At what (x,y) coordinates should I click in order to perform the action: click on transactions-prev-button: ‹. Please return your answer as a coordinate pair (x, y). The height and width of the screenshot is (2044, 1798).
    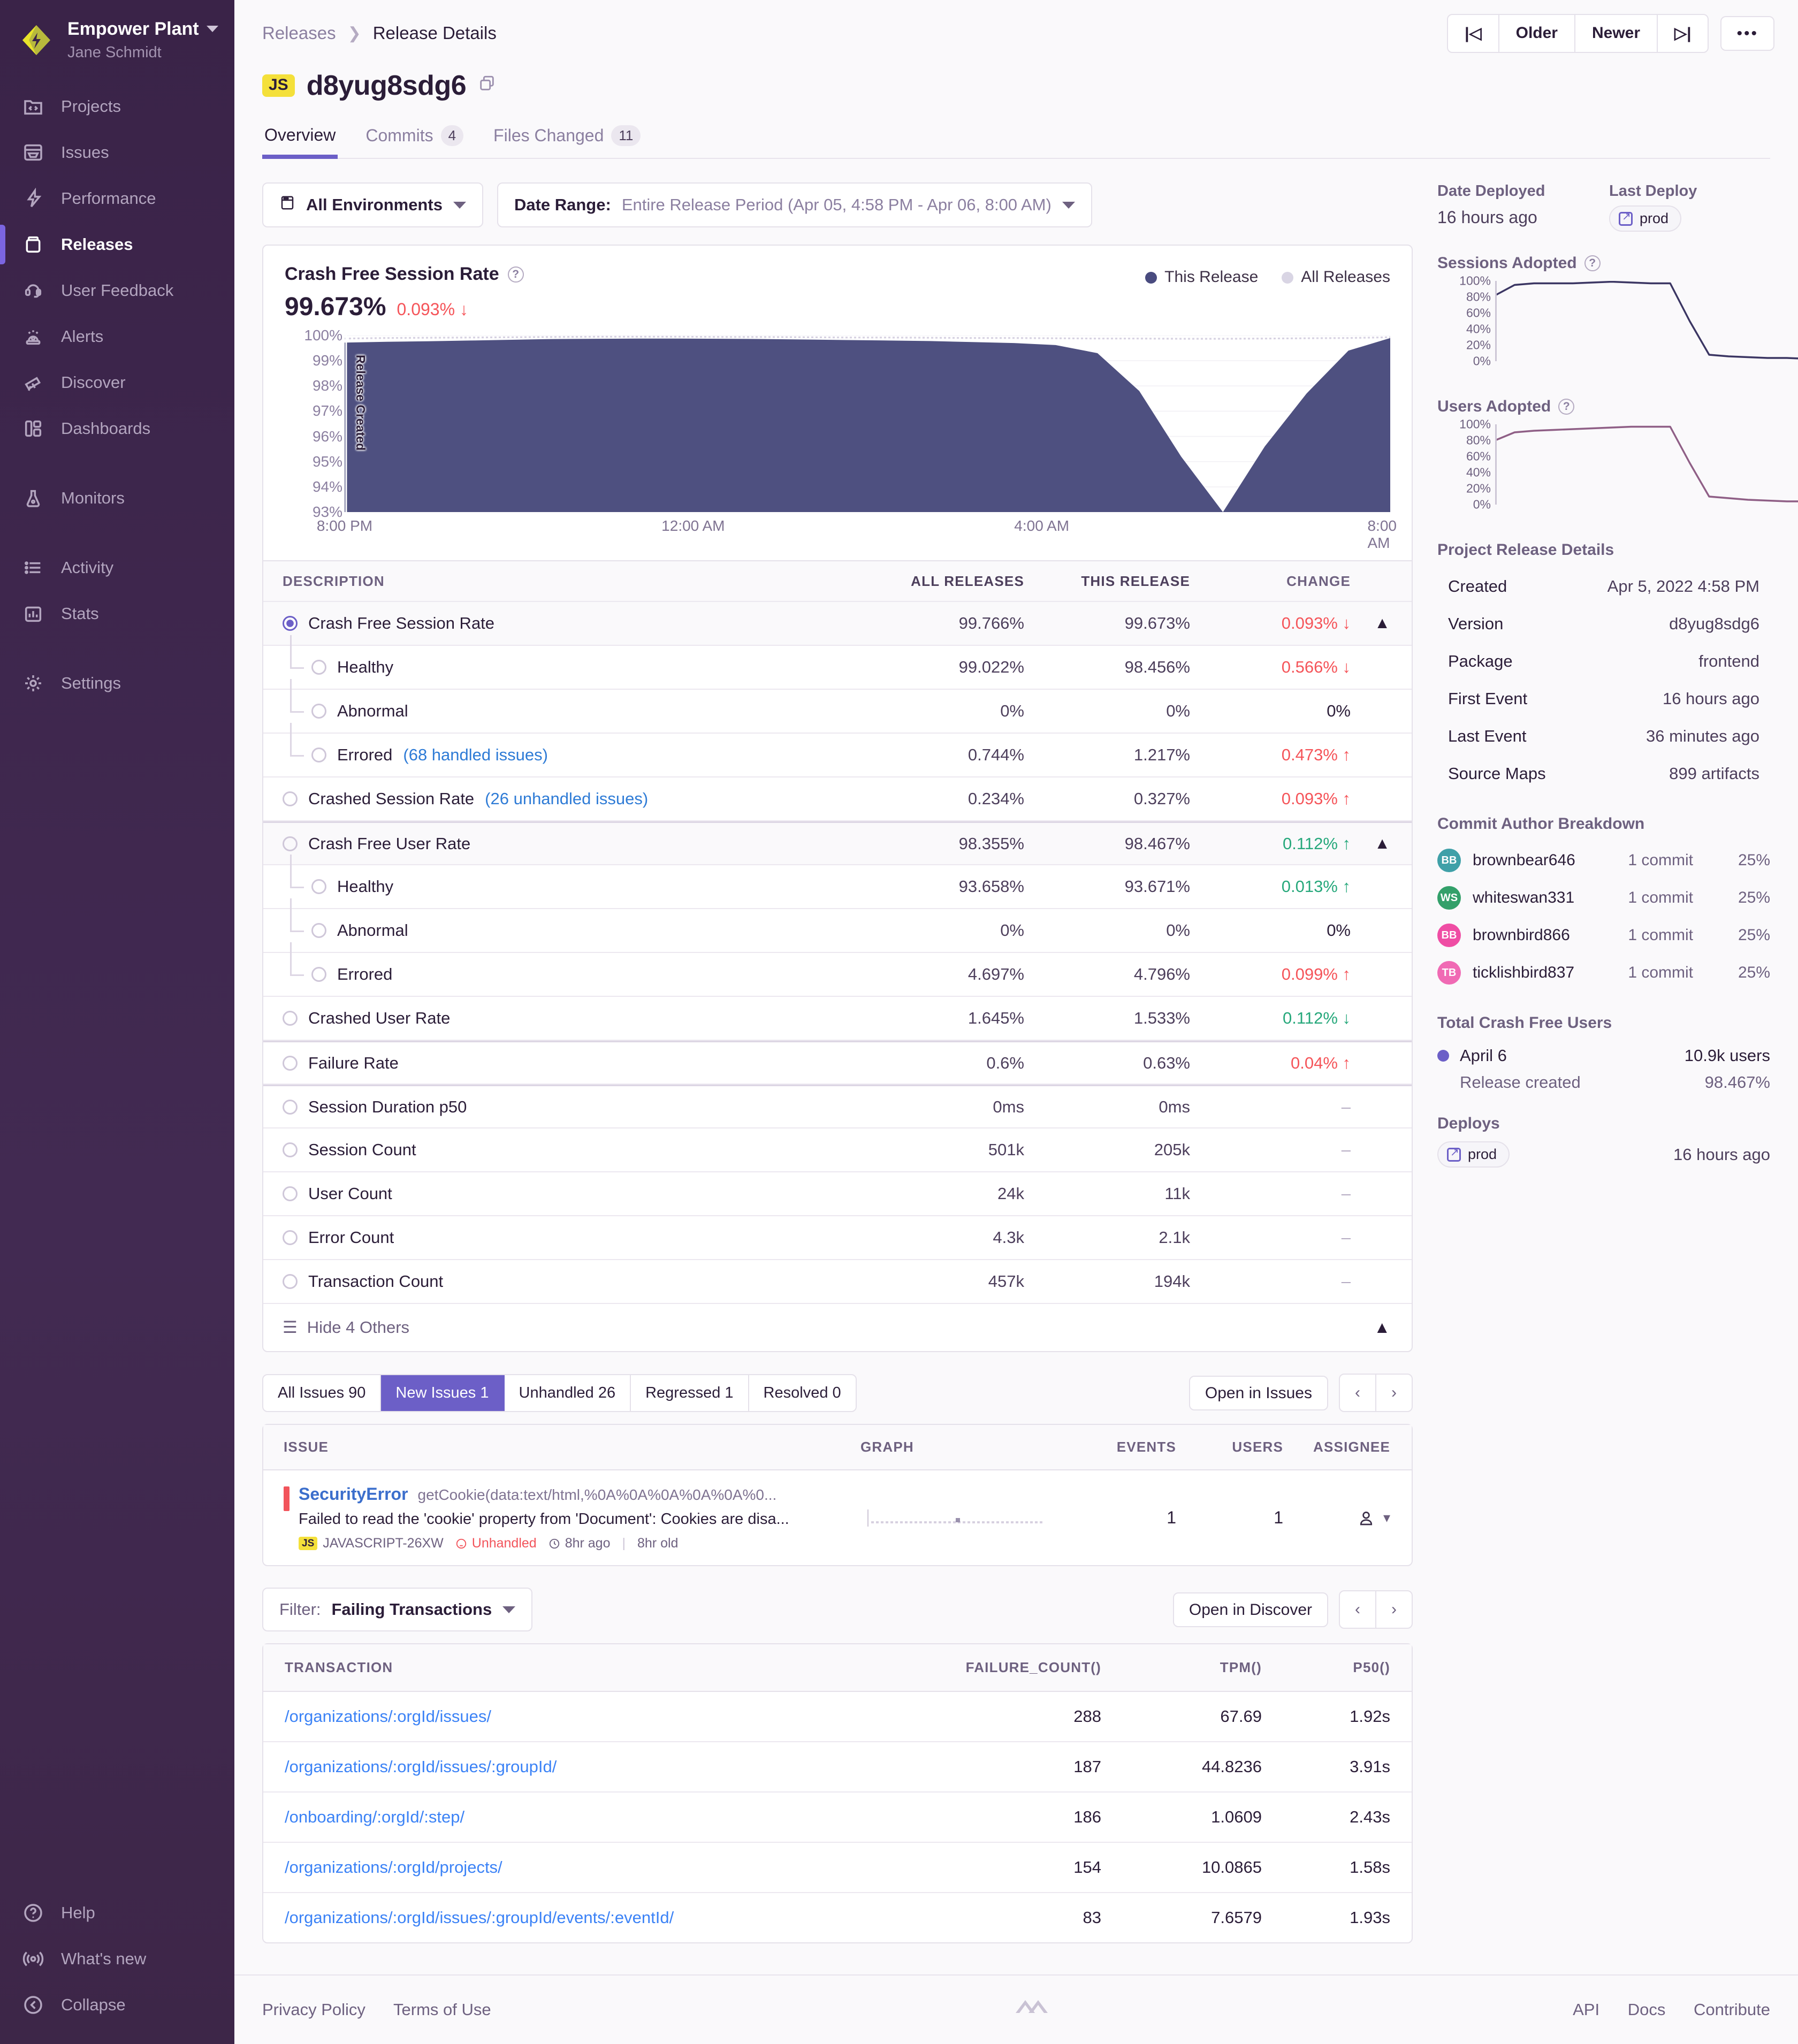
    Looking at the image, I should click on (1358, 1609).